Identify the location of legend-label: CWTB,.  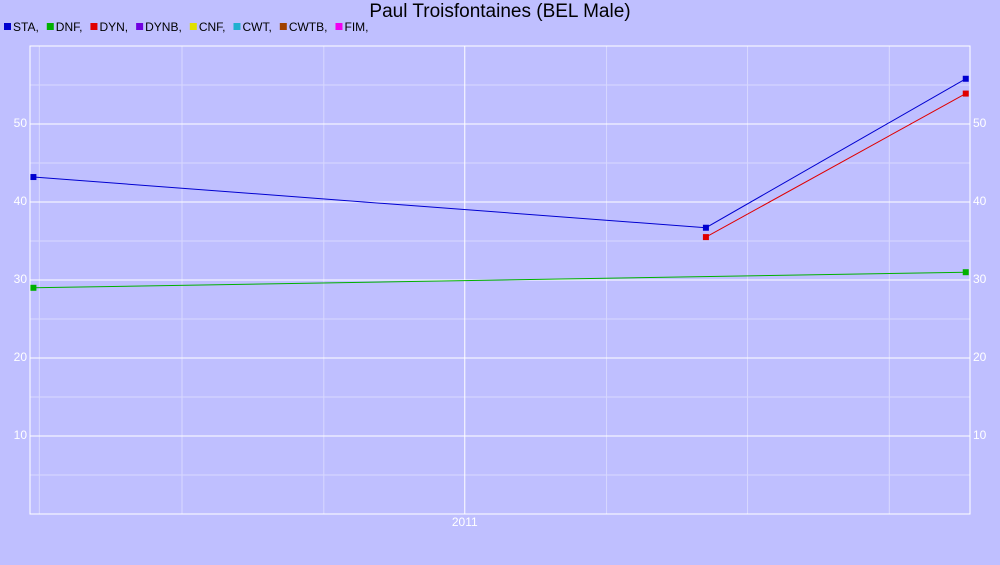
(308, 27).